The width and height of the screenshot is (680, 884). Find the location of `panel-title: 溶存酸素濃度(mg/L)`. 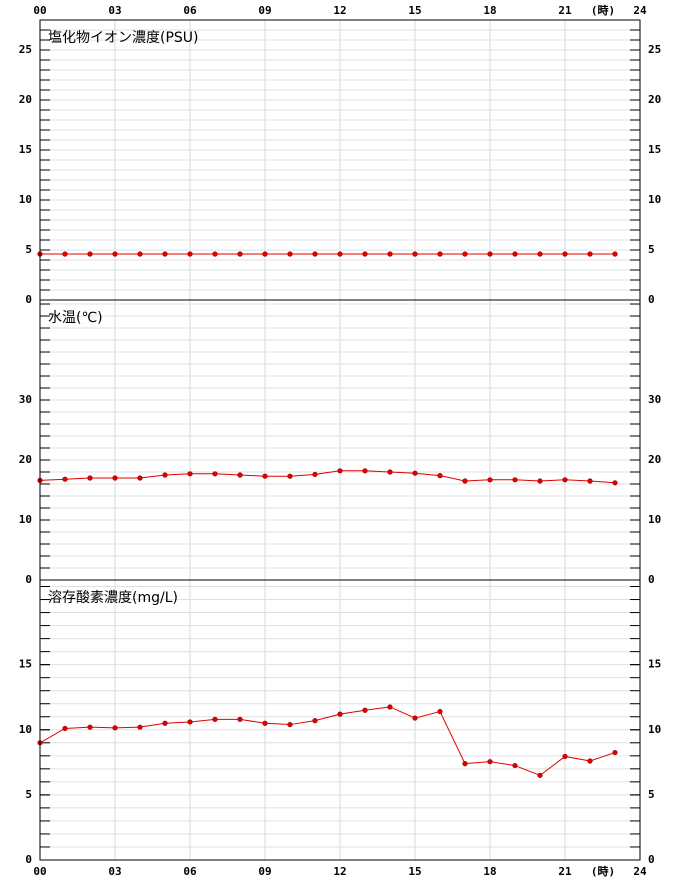

panel-title: 溶存酸素濃度(mg/L) is located at coordinates (113, 598).